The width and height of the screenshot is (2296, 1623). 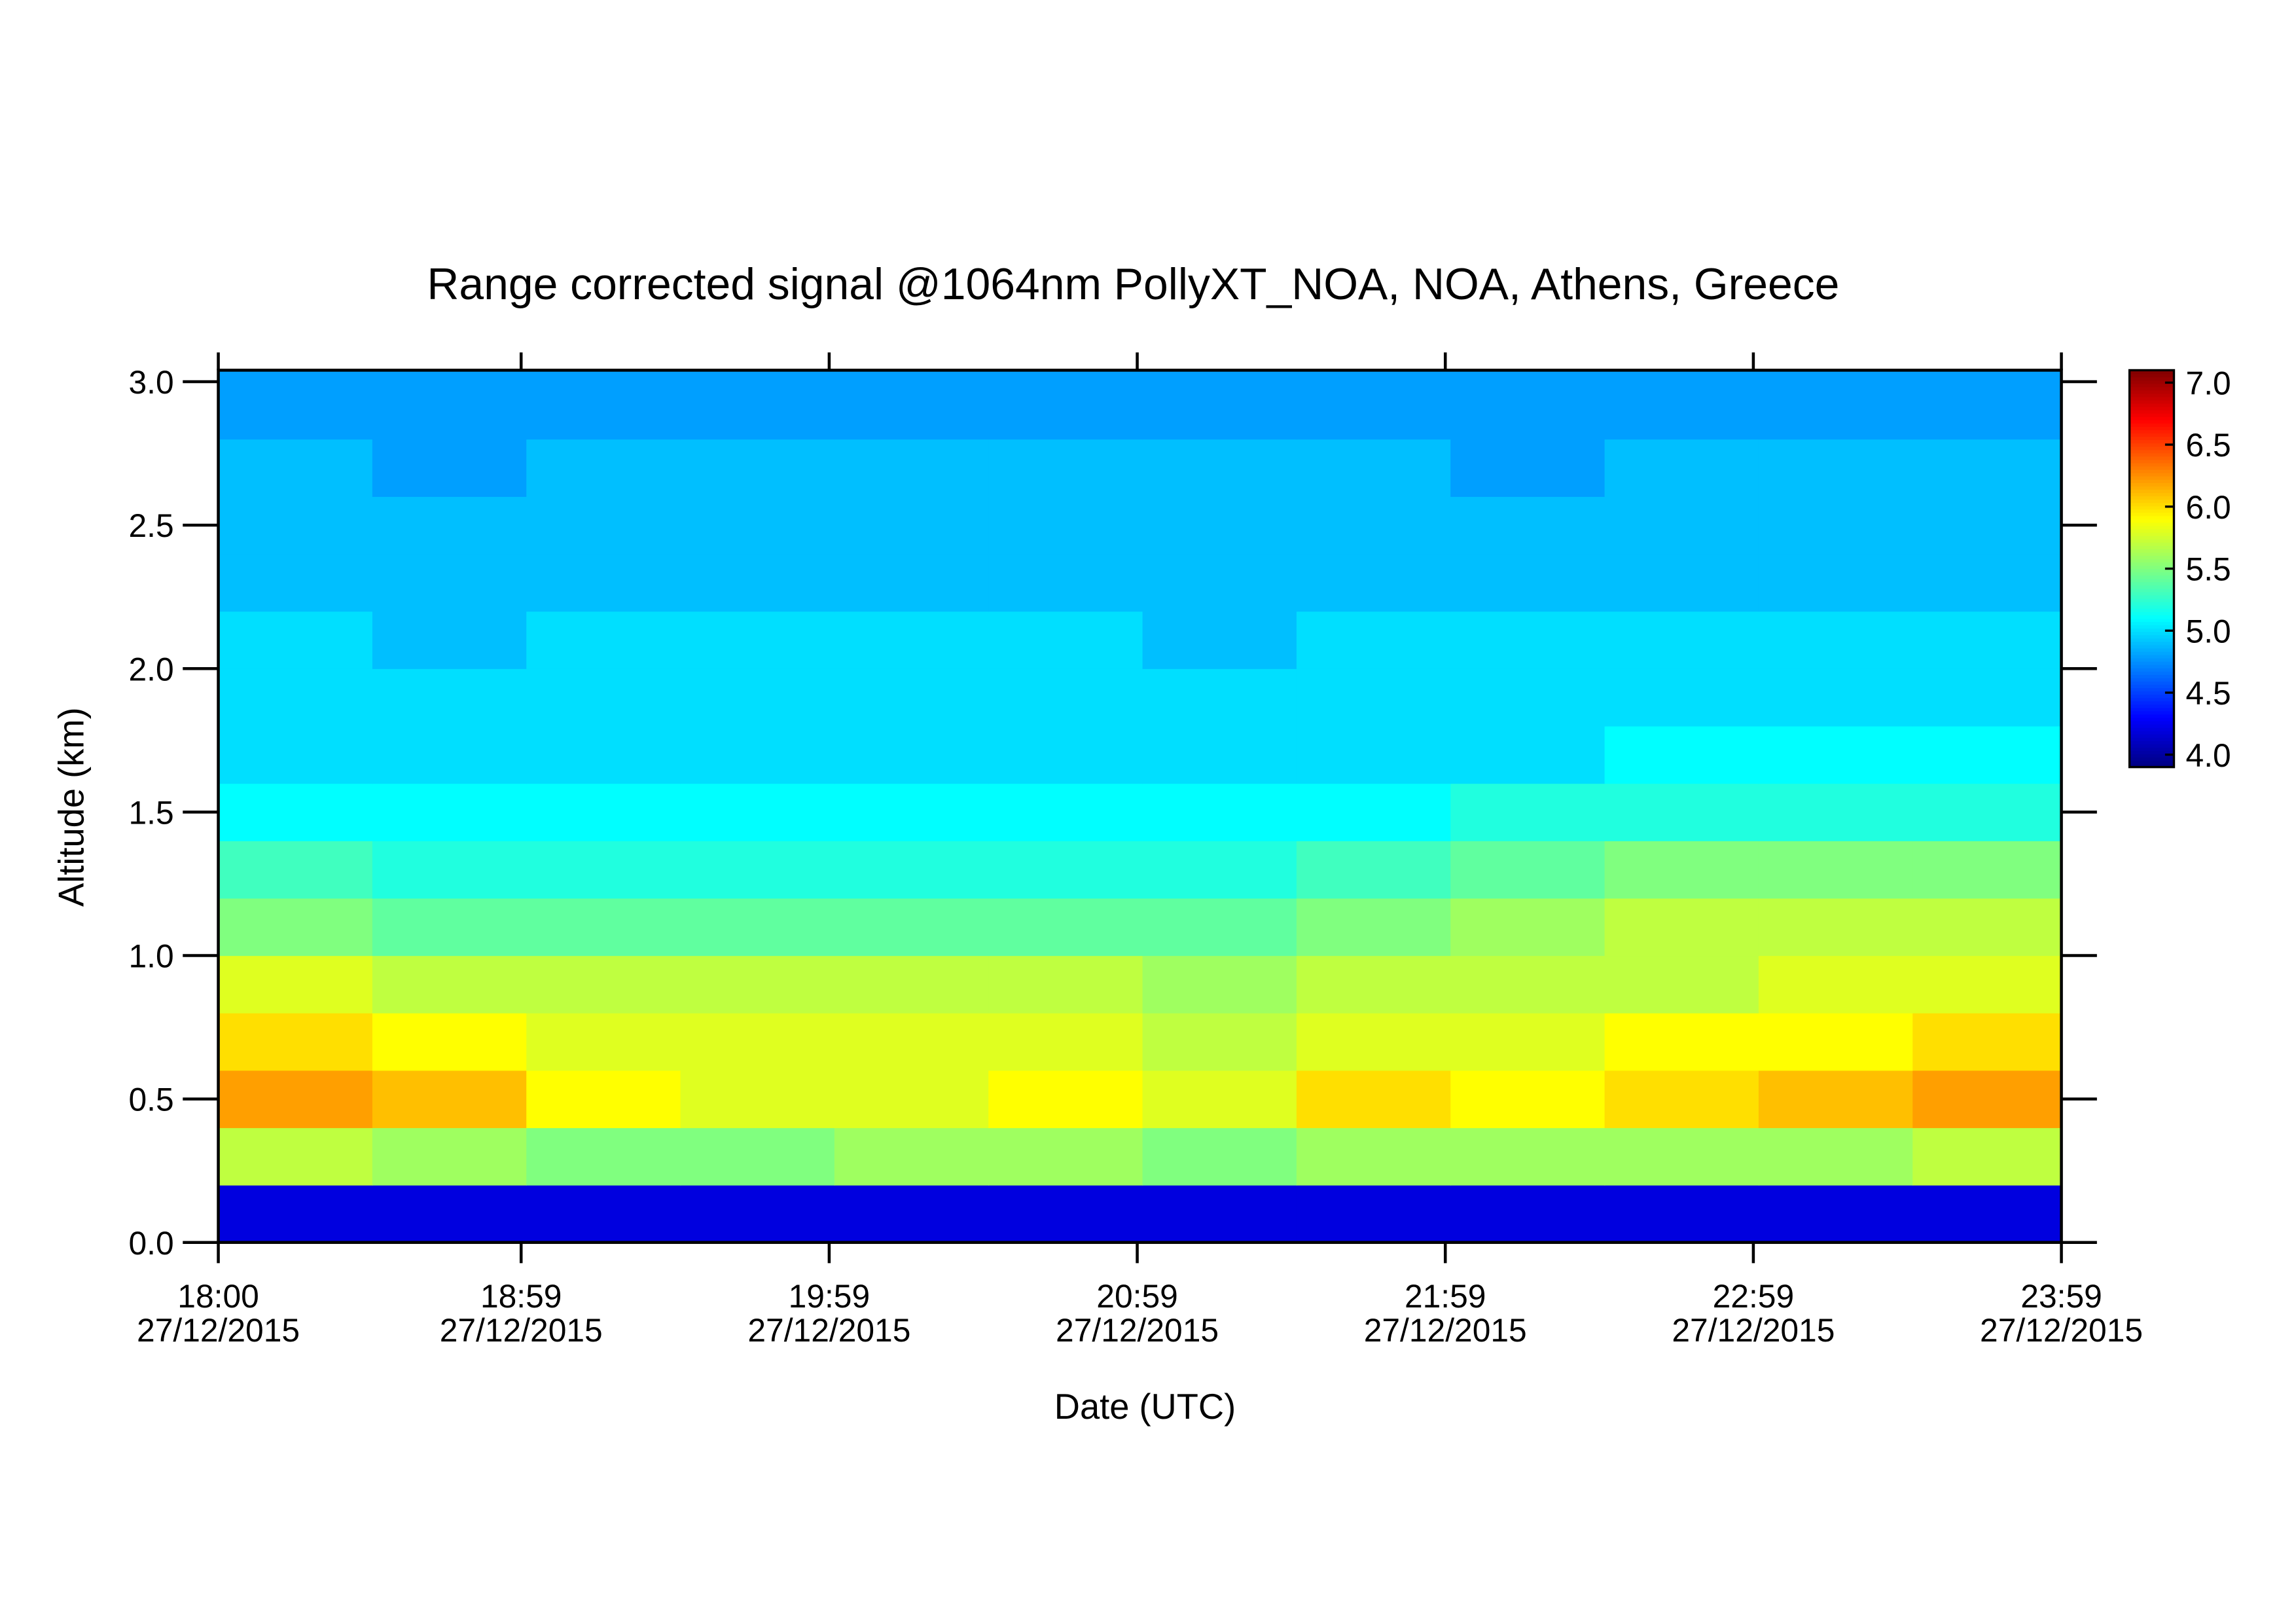 What do you see at coordinates (1137, 1313) in the screenshot?
I see `x-tick-label: 20:59 27/12/2015` at bounding box center [1137, 1313].